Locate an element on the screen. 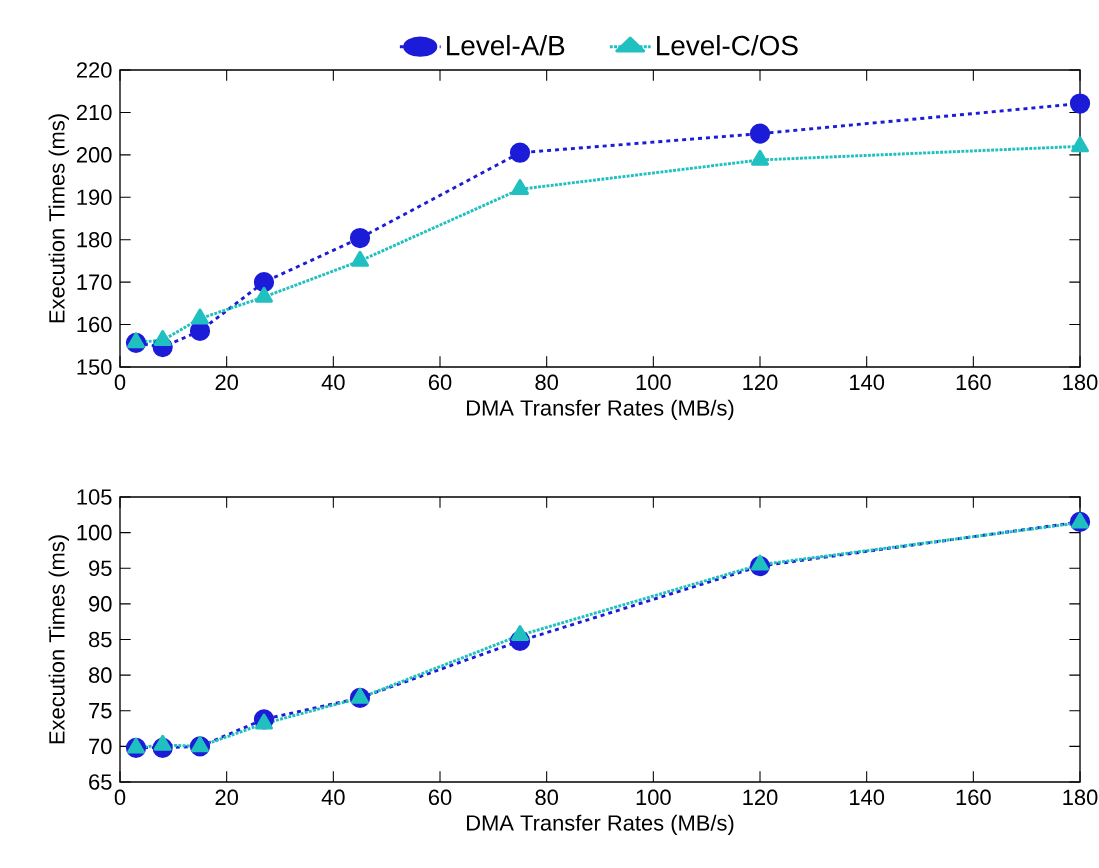 This screenshot has width=1099, height=868. legend-label: Level-C/OS is located at coordinates (727, 45).